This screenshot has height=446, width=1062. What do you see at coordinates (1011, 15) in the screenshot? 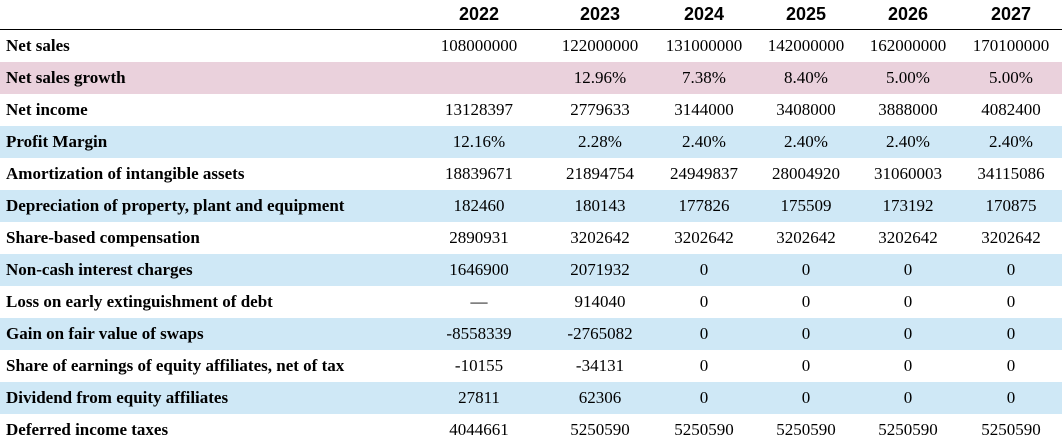
I see `year-header: 2027` at bounding box center [1011, 15].